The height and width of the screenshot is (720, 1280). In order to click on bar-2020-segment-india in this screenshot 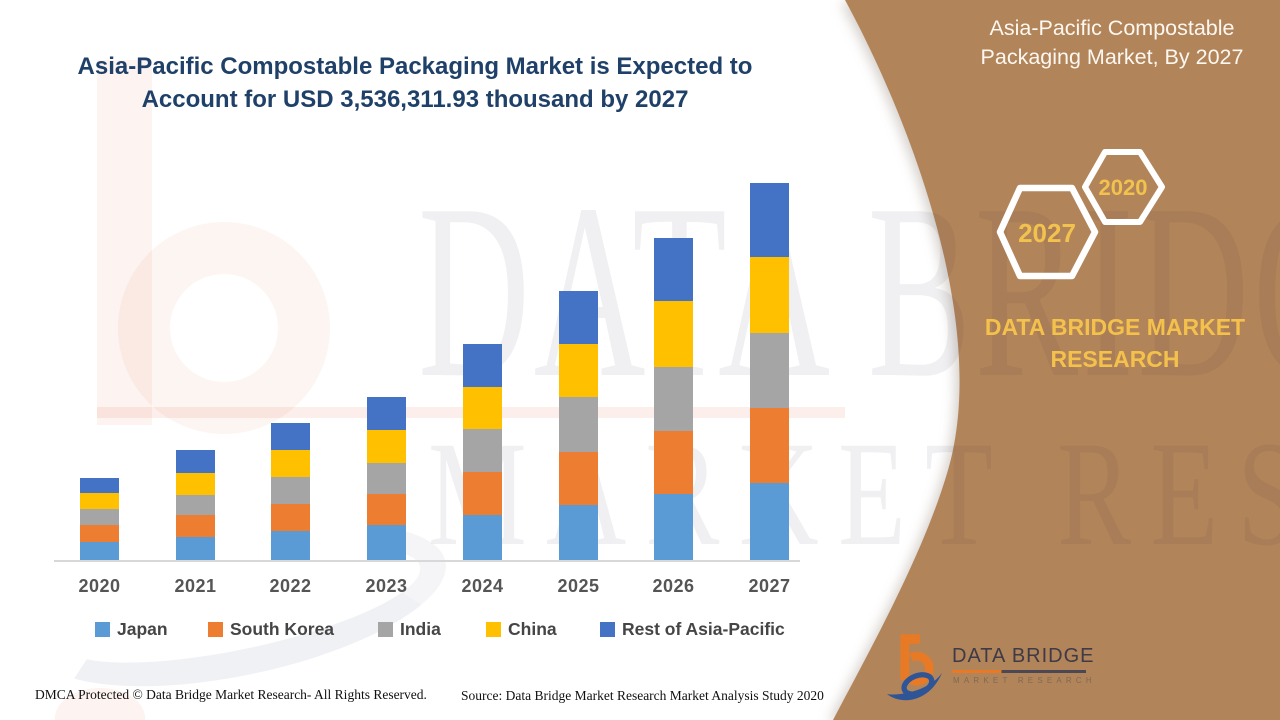, I will do `click(99, 517)`.